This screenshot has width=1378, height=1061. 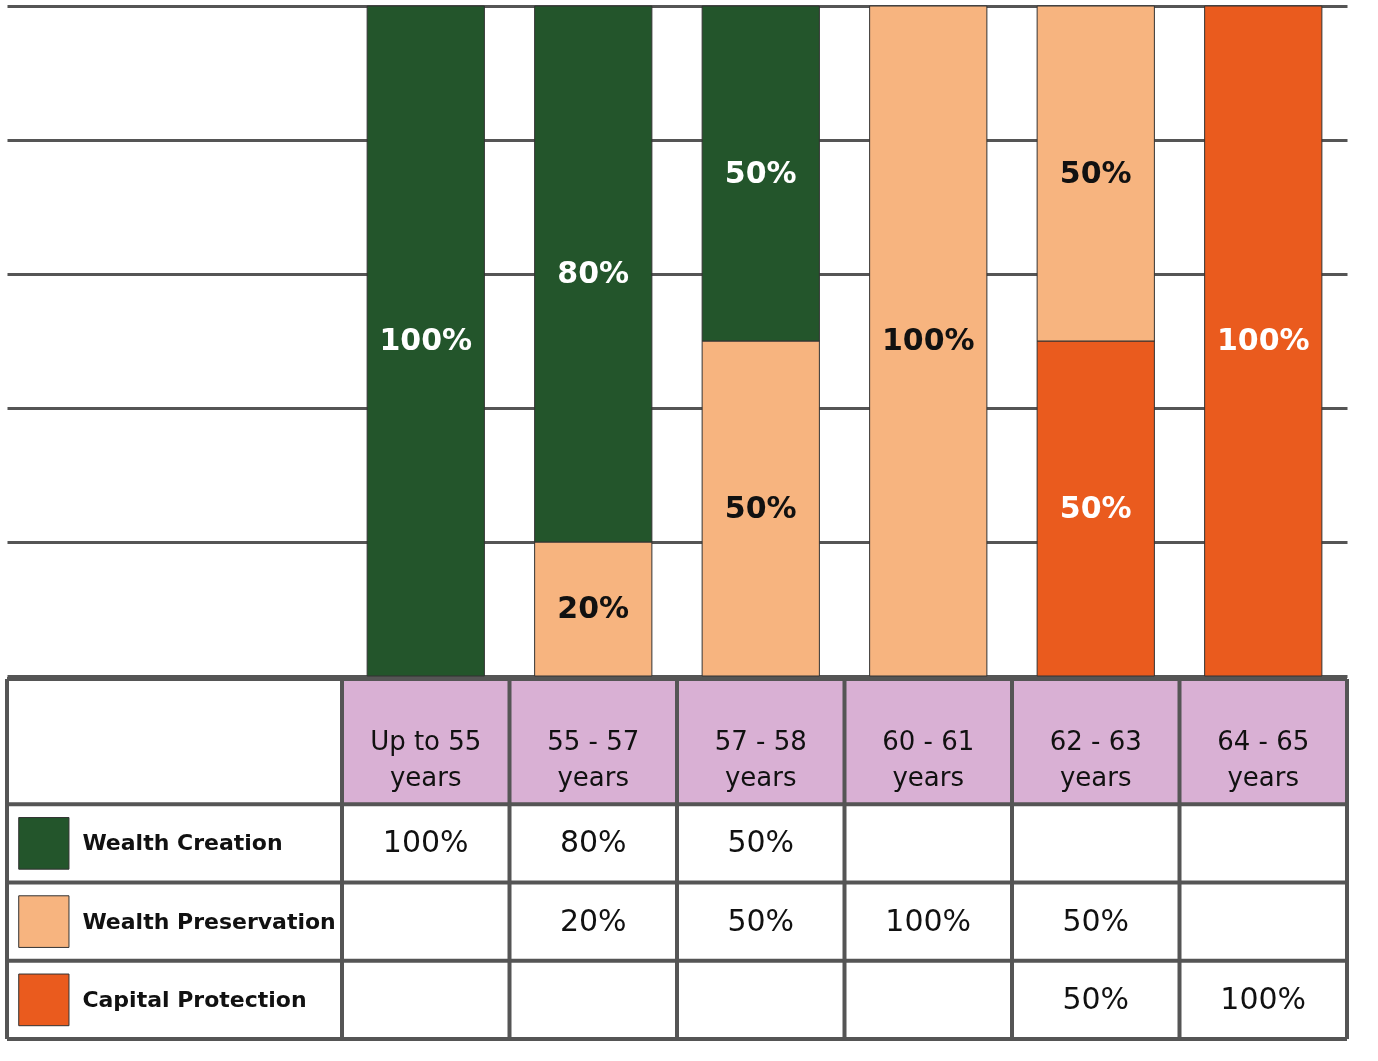 What do you see at coordinates (928, 758) in the screenshot?
I see `x-tick-label: 60 - 61 years` at bounding box center [928, 758].